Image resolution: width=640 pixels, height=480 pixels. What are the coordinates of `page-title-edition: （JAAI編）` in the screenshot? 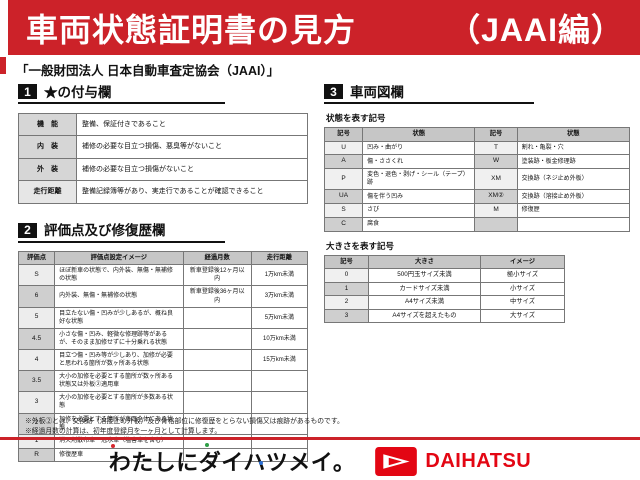 It's located at (536, 29).